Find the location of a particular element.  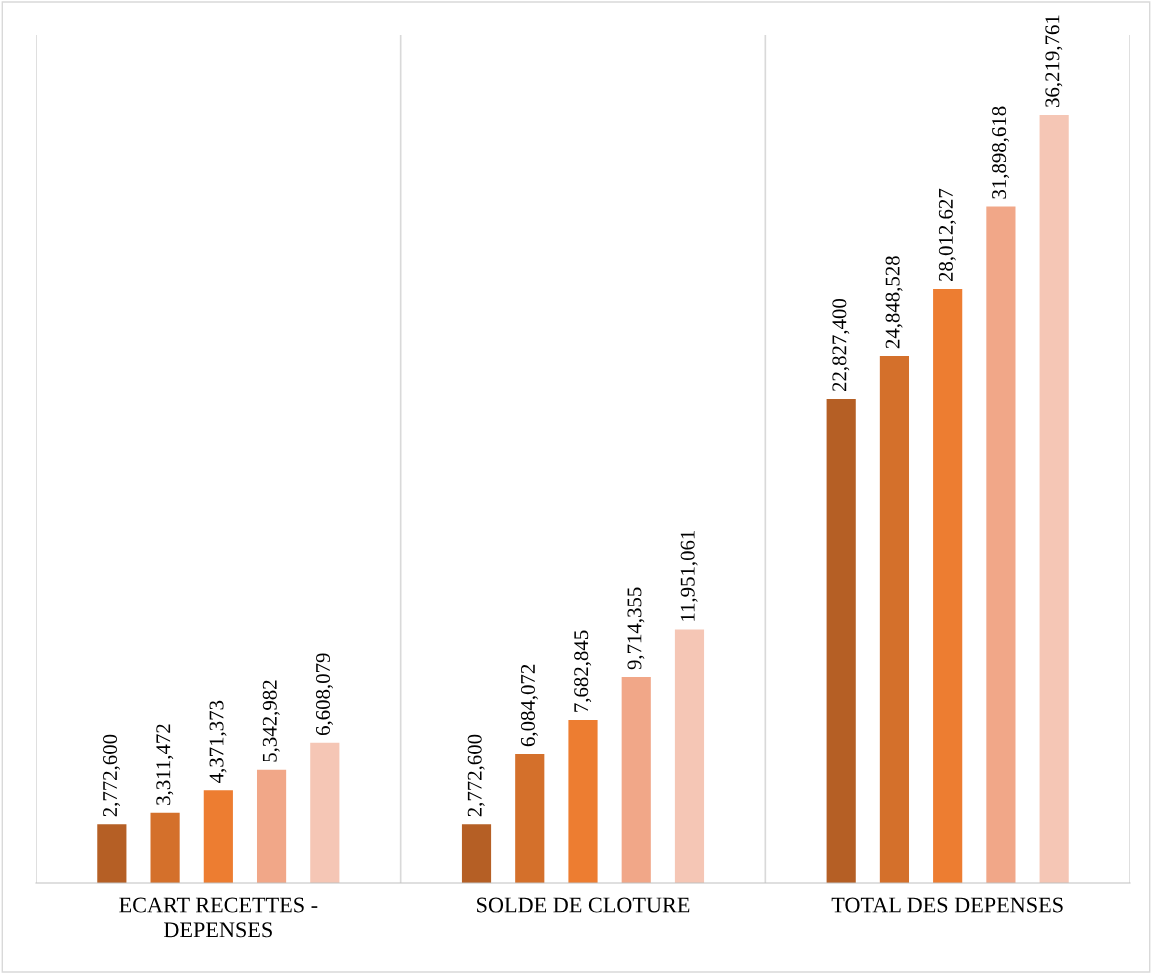

data-label: 11,951,061 is located at coordinates (689, 575).